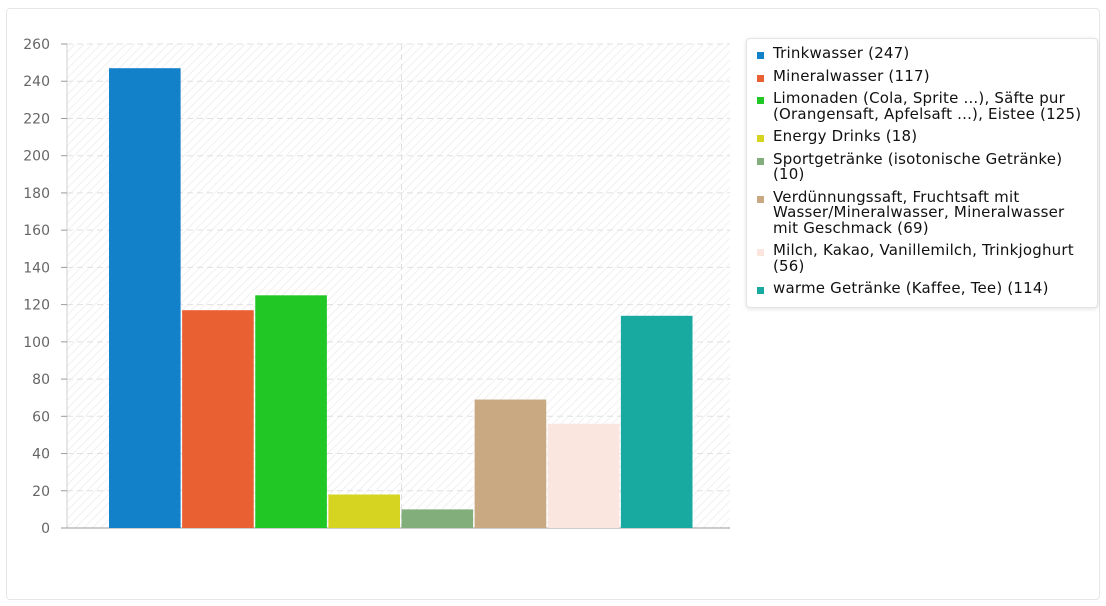  Describe the element at coordinates (36, 231) in the screenshot. I see `y-tick-label: 160` at that location.